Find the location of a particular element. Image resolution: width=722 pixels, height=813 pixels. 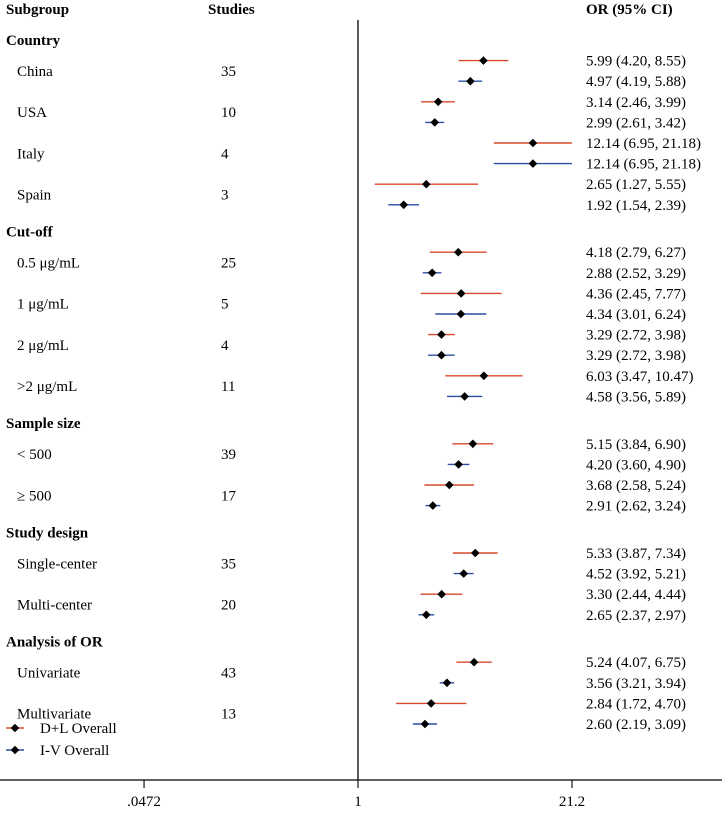

subgroup-label: Multi-center is located at coordinates (54, 606).